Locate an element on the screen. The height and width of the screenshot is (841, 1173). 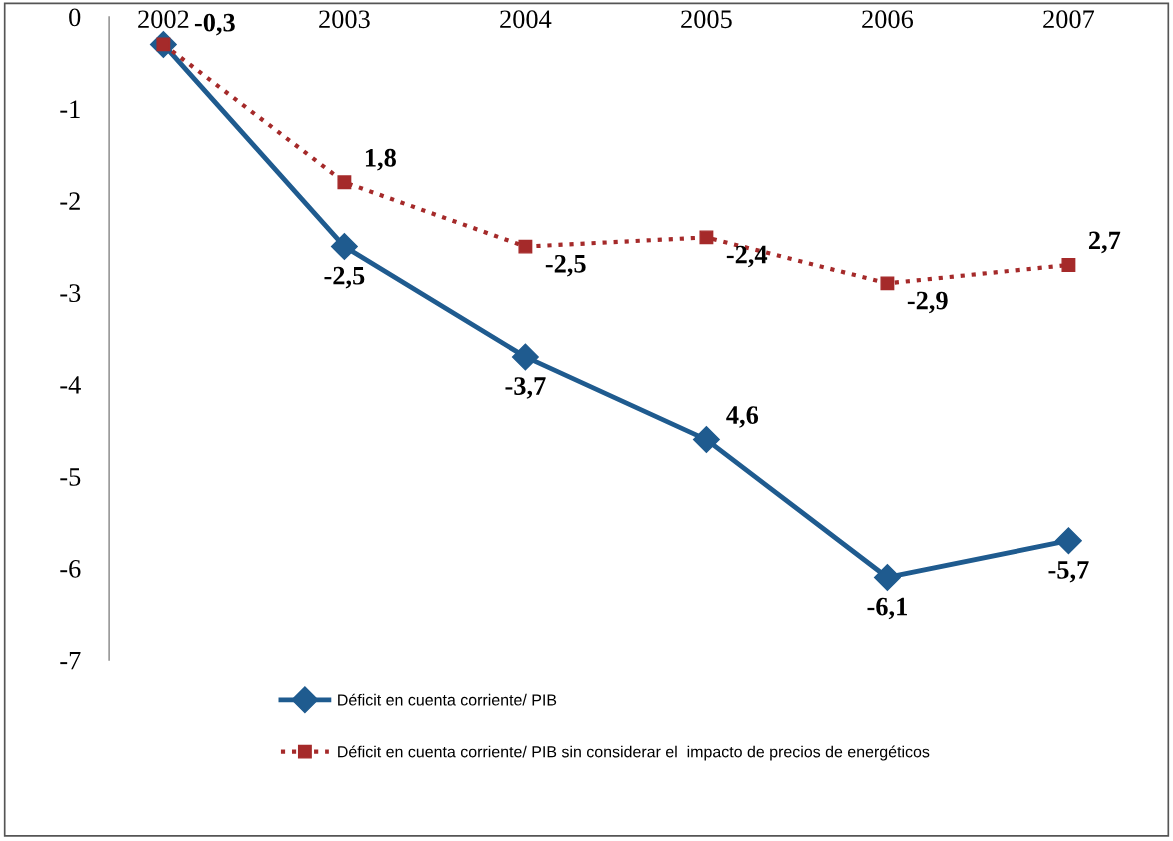
y-tick-label: -6 is located at coordinates (70, 568).